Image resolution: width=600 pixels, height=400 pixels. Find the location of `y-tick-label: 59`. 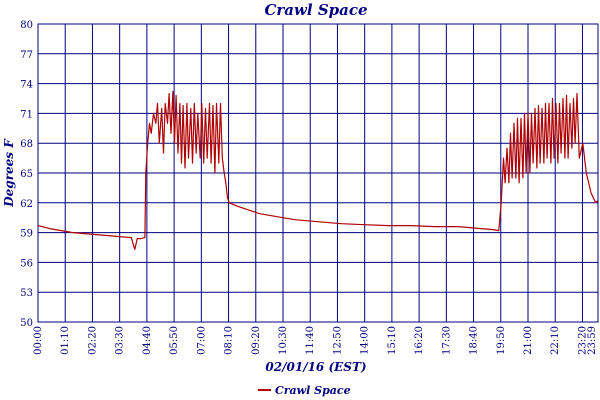

y-tick-label: 59 is located at coordinates (26, 234).